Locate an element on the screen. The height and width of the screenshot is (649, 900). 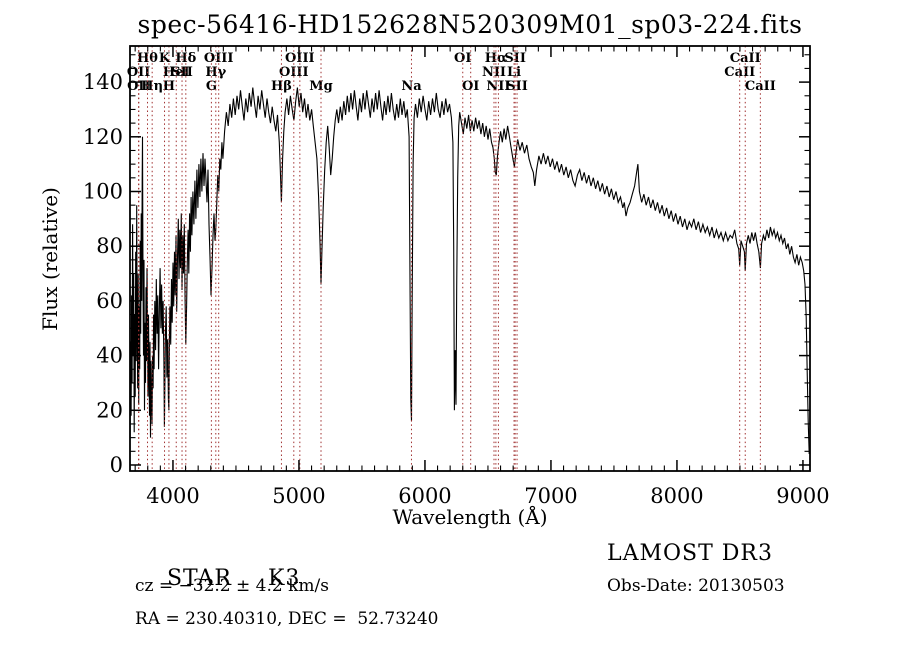
spectral-line-label: Hθ is located at coordinates (147, 58).